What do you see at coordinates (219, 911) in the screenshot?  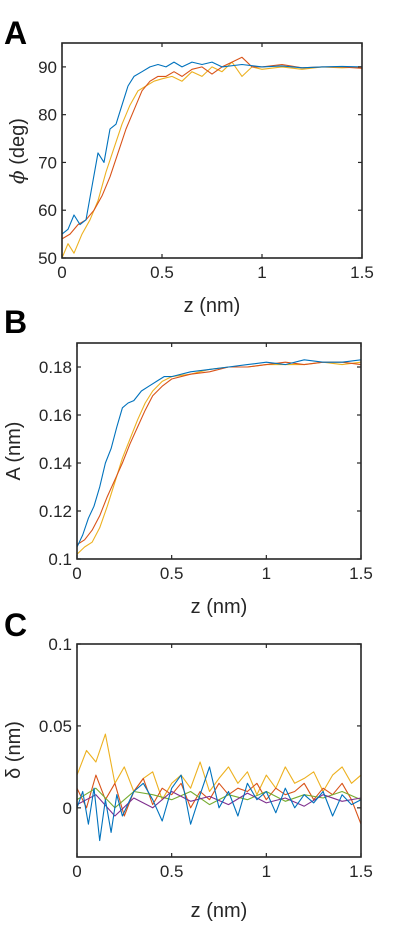 I see `panel-c-xlabel: z (nm)` at bounding box center [219, 911].